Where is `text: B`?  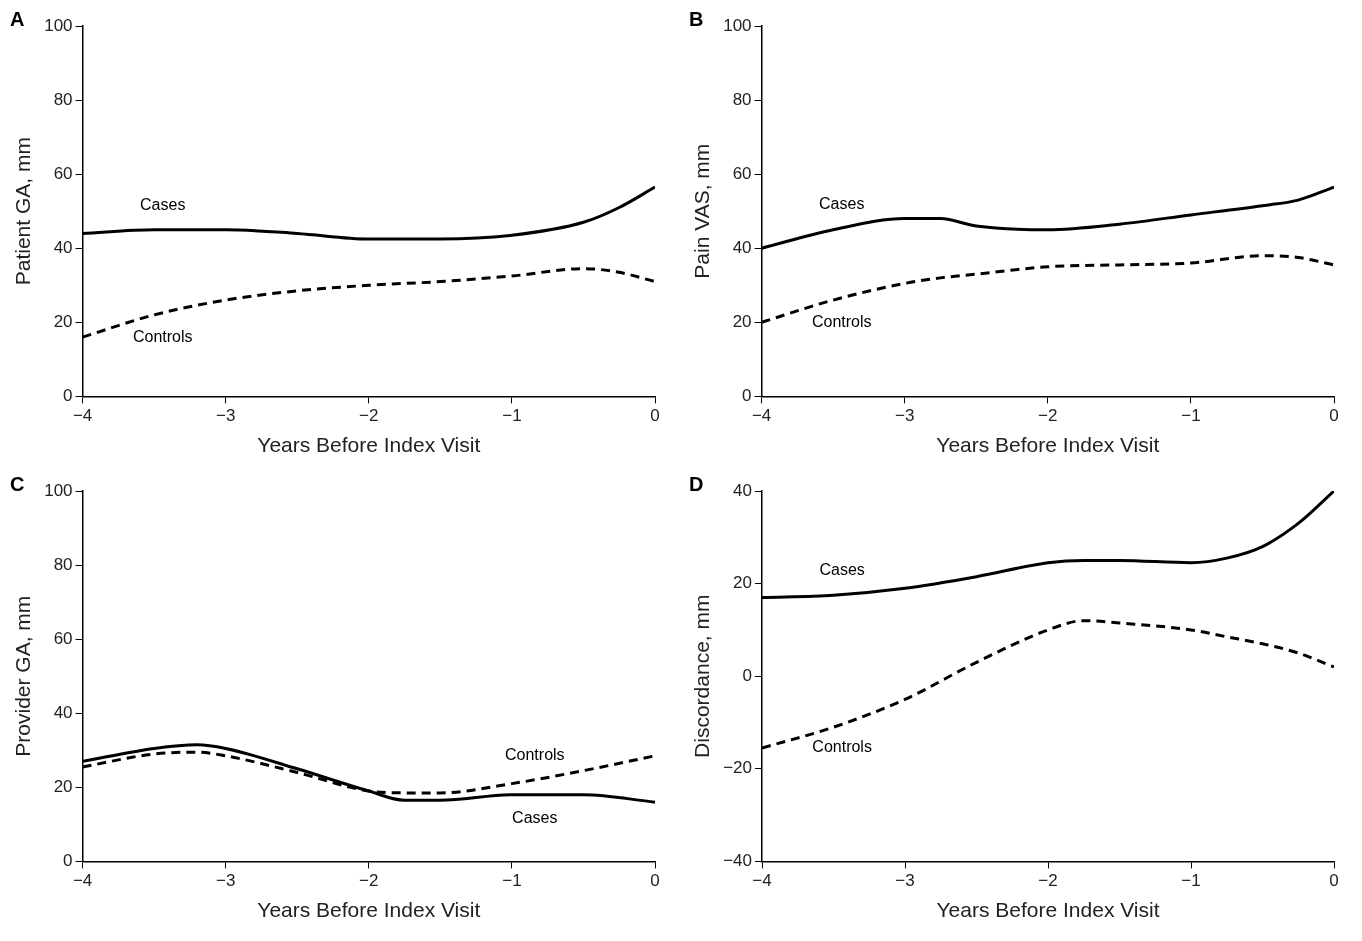 text: B is located at coordinates (696, 19).